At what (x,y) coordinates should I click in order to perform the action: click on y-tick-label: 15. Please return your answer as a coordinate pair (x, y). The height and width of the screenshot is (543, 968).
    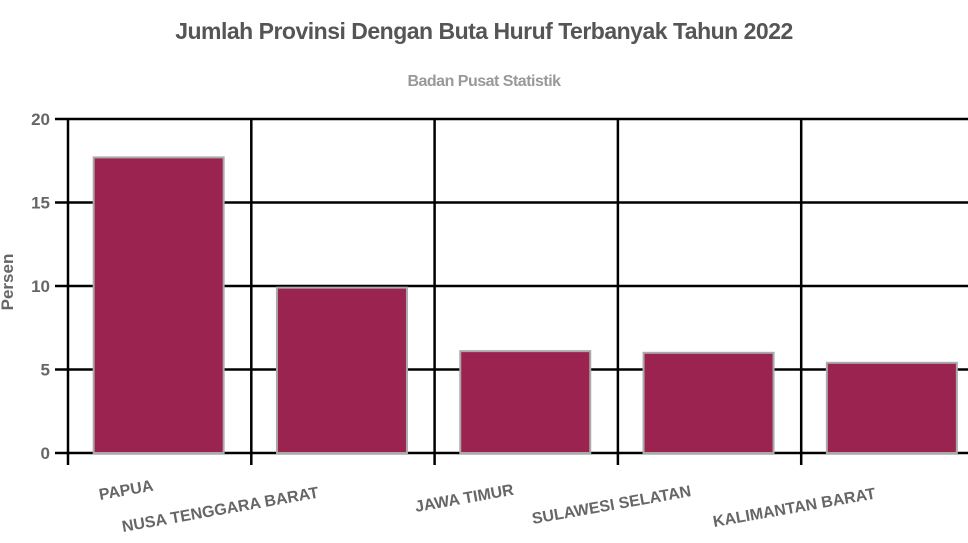
    Looking at the image, I should click on (40, 203).